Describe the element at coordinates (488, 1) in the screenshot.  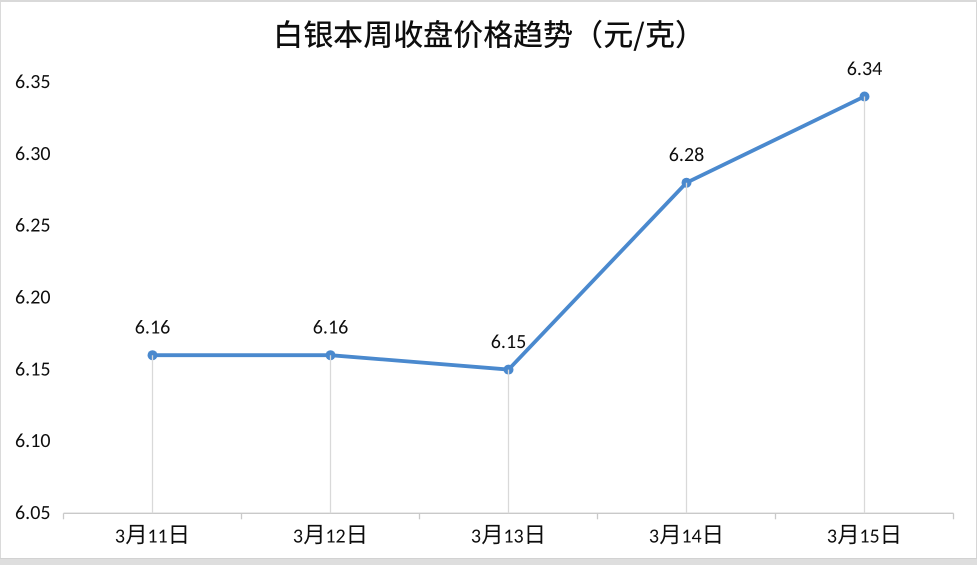
I see `frame-top-border` at that location.